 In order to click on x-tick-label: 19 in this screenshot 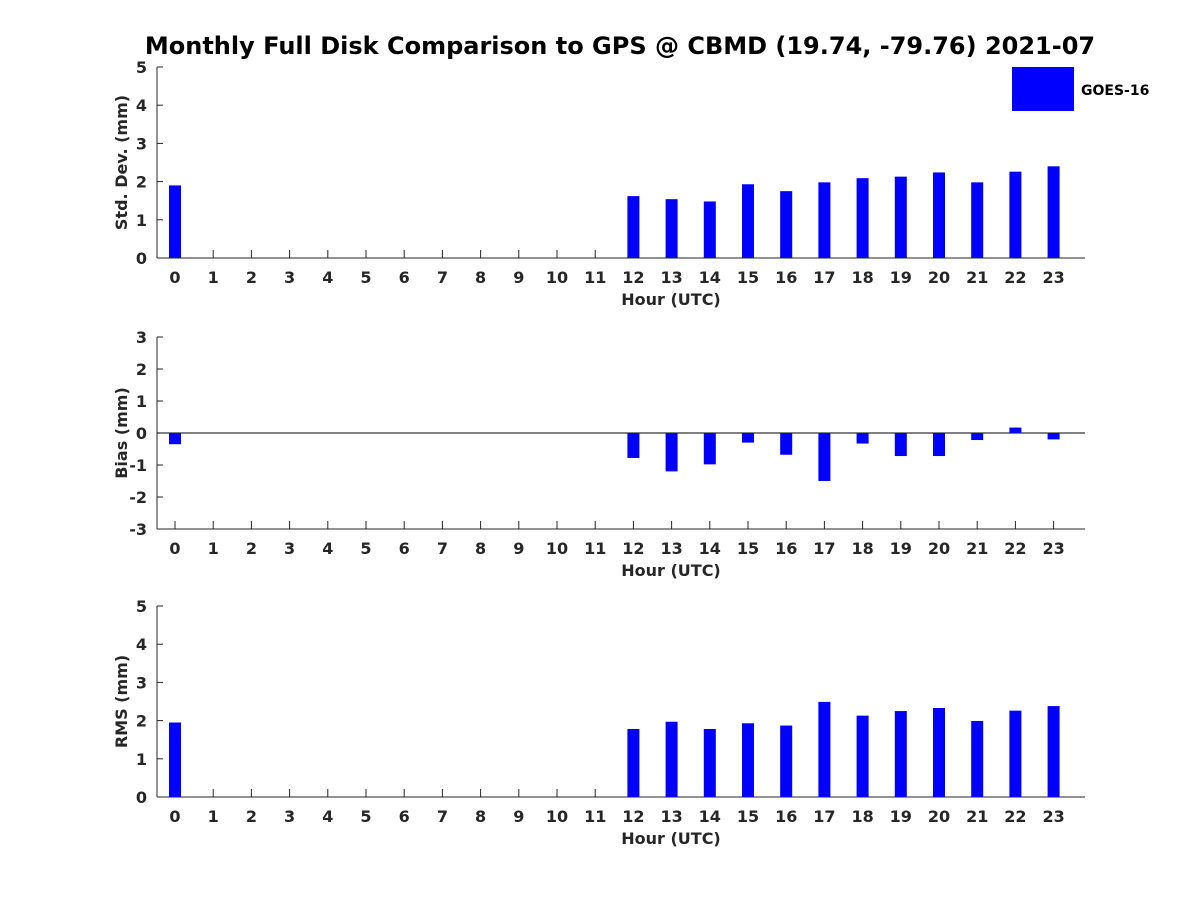, I will do `click(901, 277)`.